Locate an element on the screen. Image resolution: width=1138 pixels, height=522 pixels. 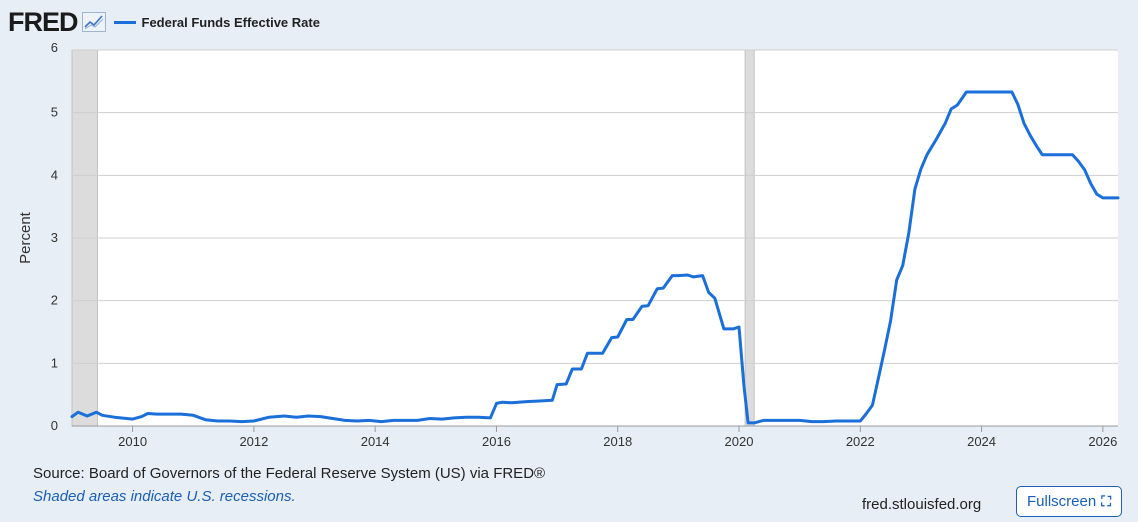
y-tick-label: 3 is located at coordinates (54, 237).